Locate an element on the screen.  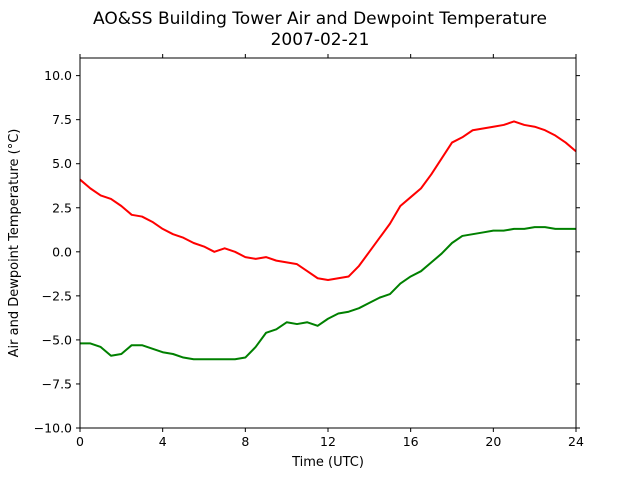
y-tick-label: 5.0 is located at coordinates (62, 163).